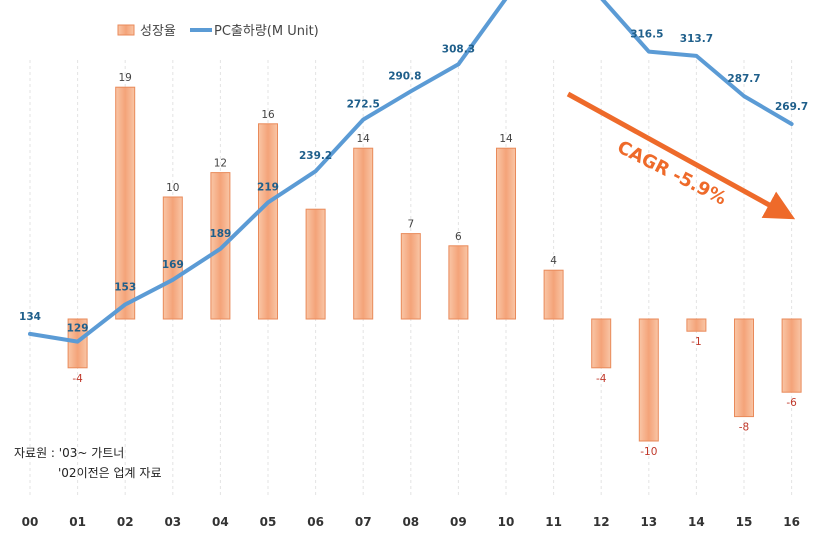  What do you see at coordinates (648, 452) in the screenshot?
I see `bar-label: -10` at bounding box center [648, 452].